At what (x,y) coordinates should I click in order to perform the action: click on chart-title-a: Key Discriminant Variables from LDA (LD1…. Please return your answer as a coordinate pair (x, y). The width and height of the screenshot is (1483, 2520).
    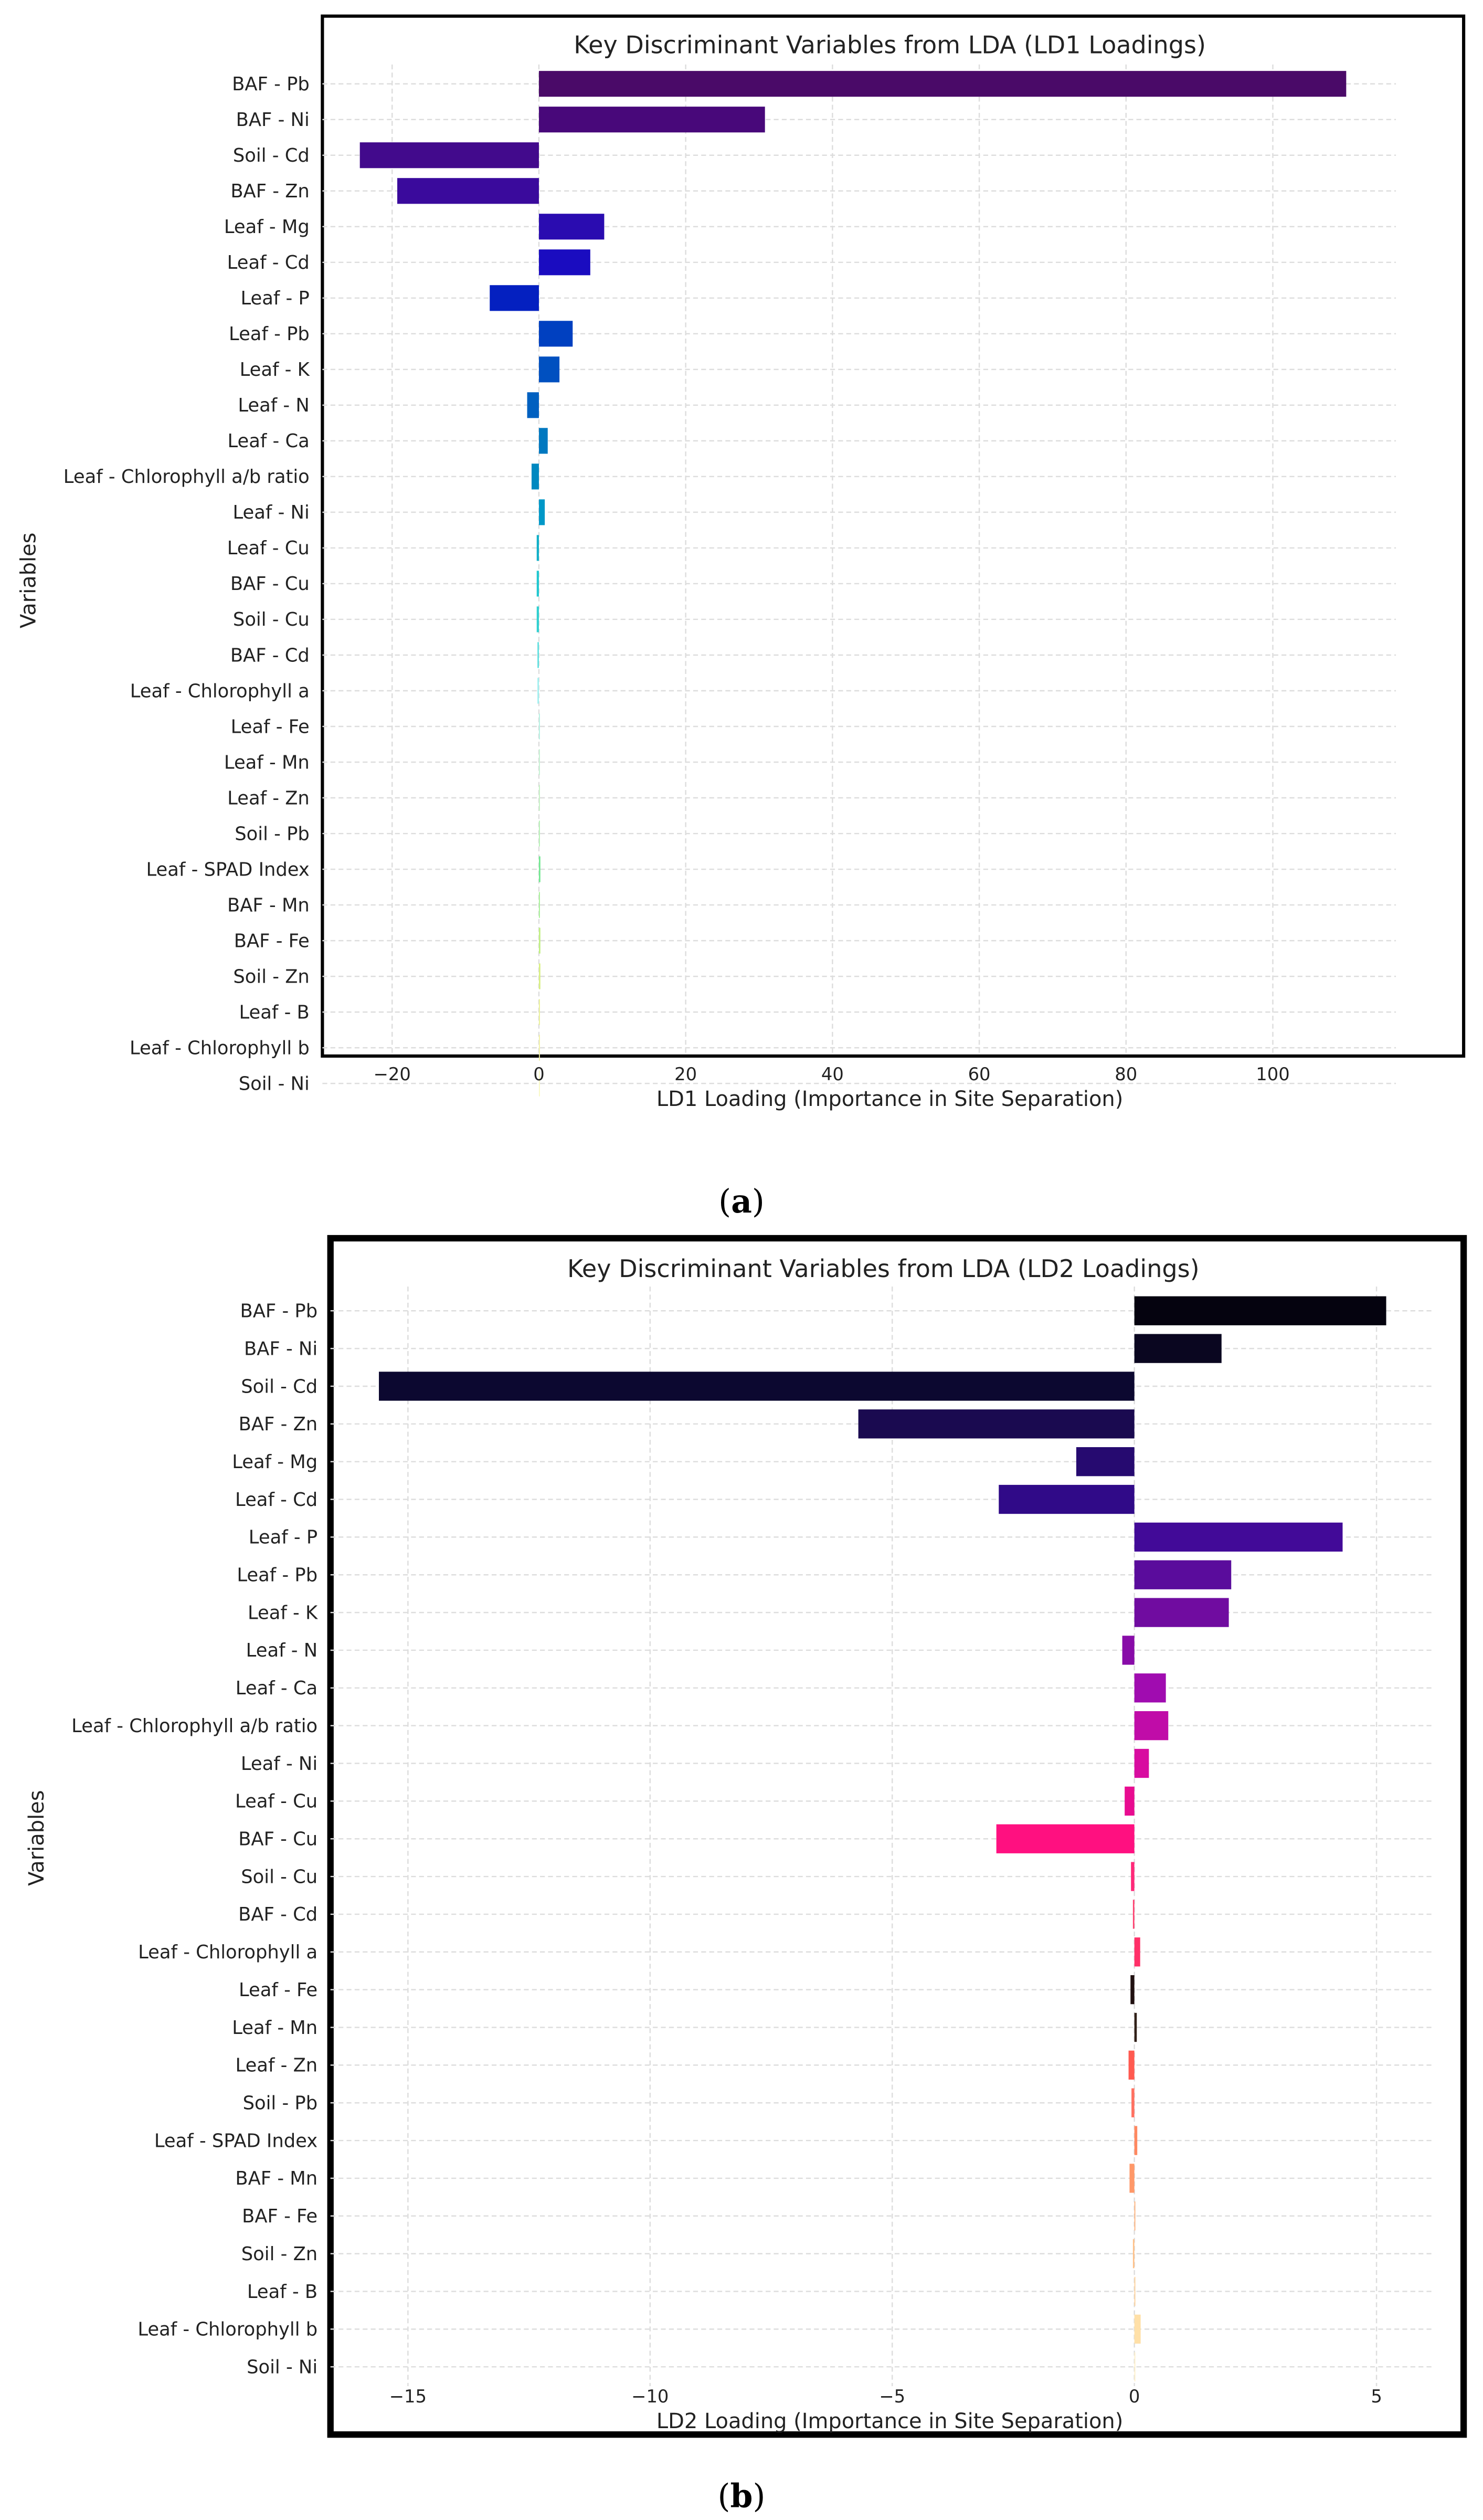
    Looking at the image, I should click on (890, 44).